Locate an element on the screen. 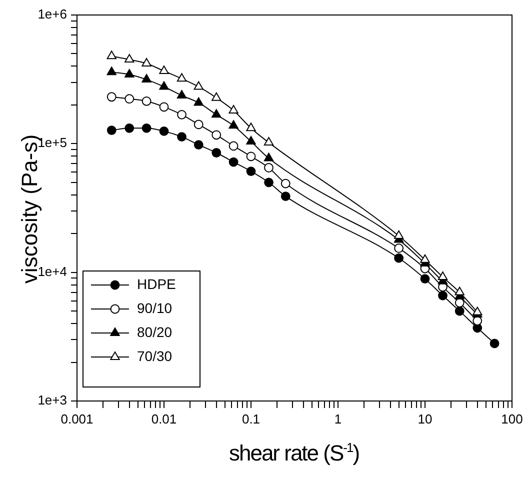 The image size is (529, 479). x-tick-label: 0.01 is located at coordinates (164, 418).